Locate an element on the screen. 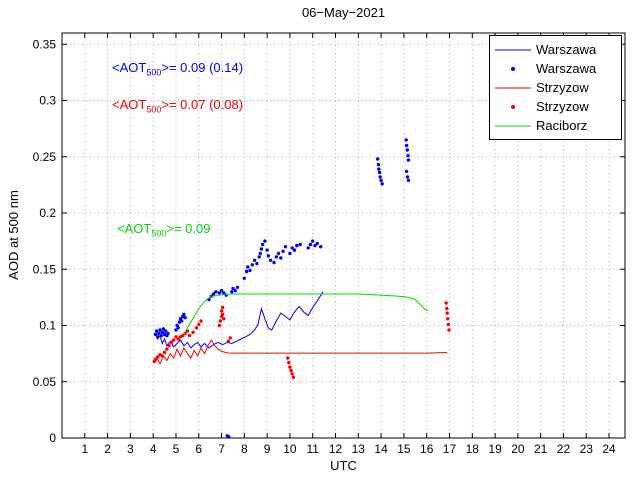 This screenshot has height=480, width=640. svg-text: 0.25 is located at coordinates (45, 157).